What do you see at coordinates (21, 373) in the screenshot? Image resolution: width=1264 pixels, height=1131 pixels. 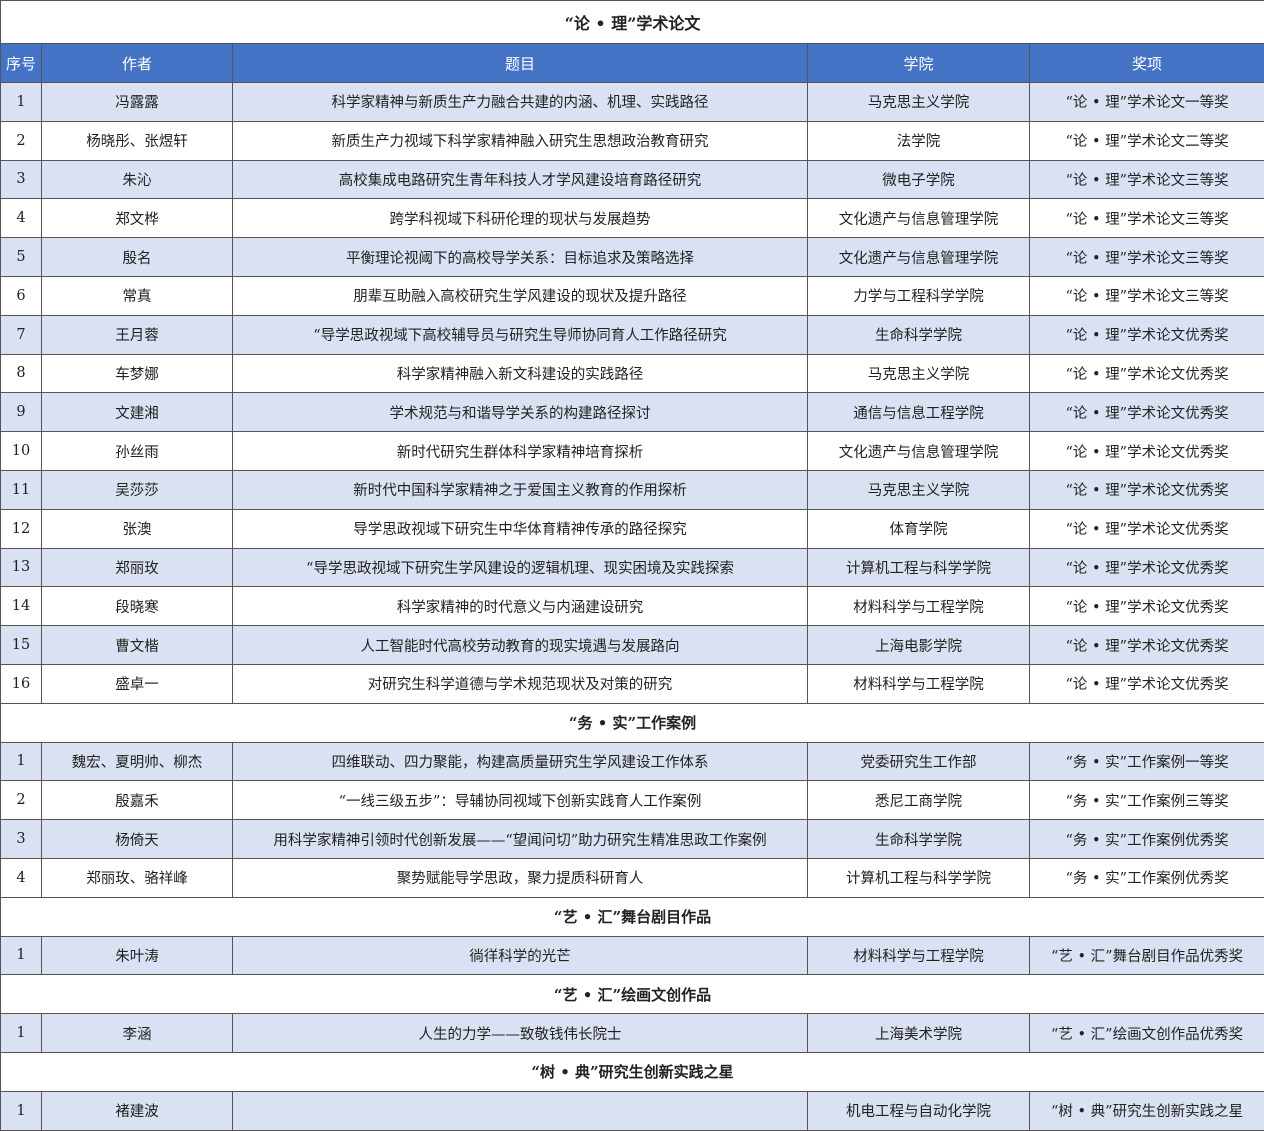 I see `cell-index: 8` at bounding box center [21, 373].